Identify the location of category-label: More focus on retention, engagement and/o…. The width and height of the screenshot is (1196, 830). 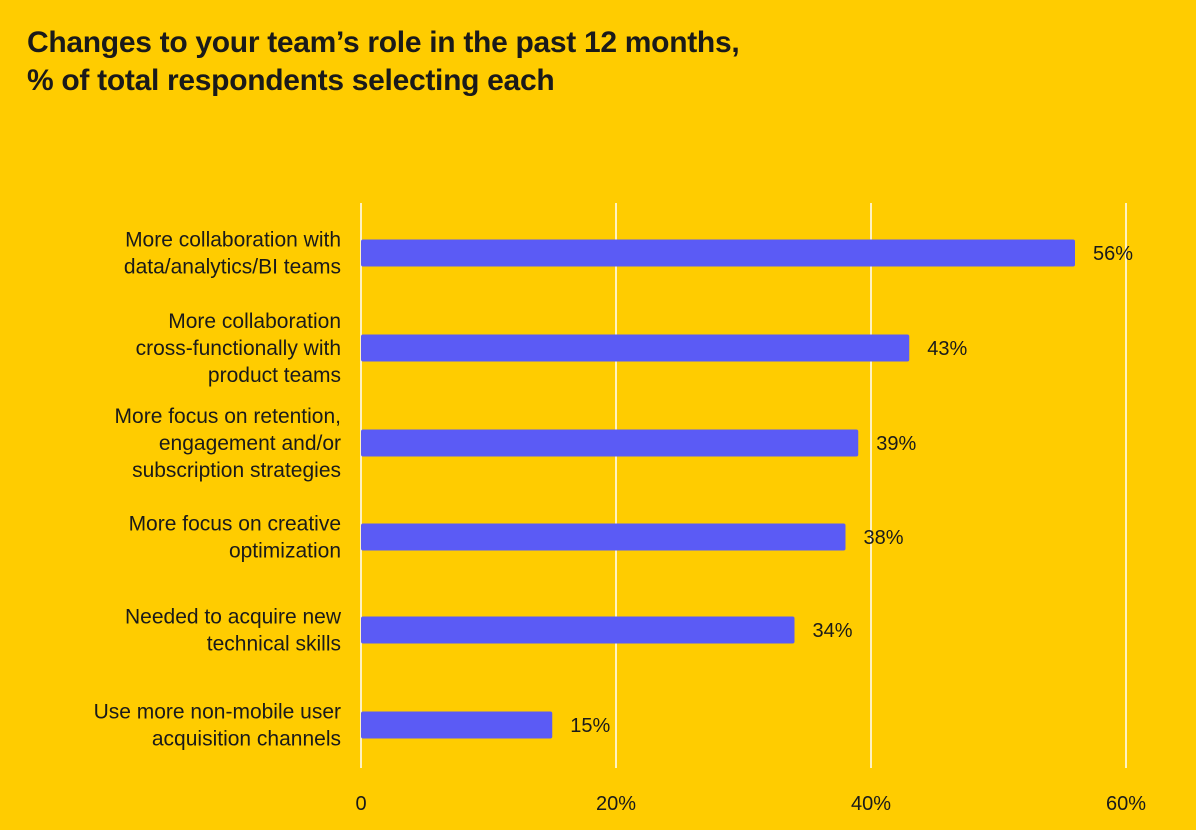
(228, 443).